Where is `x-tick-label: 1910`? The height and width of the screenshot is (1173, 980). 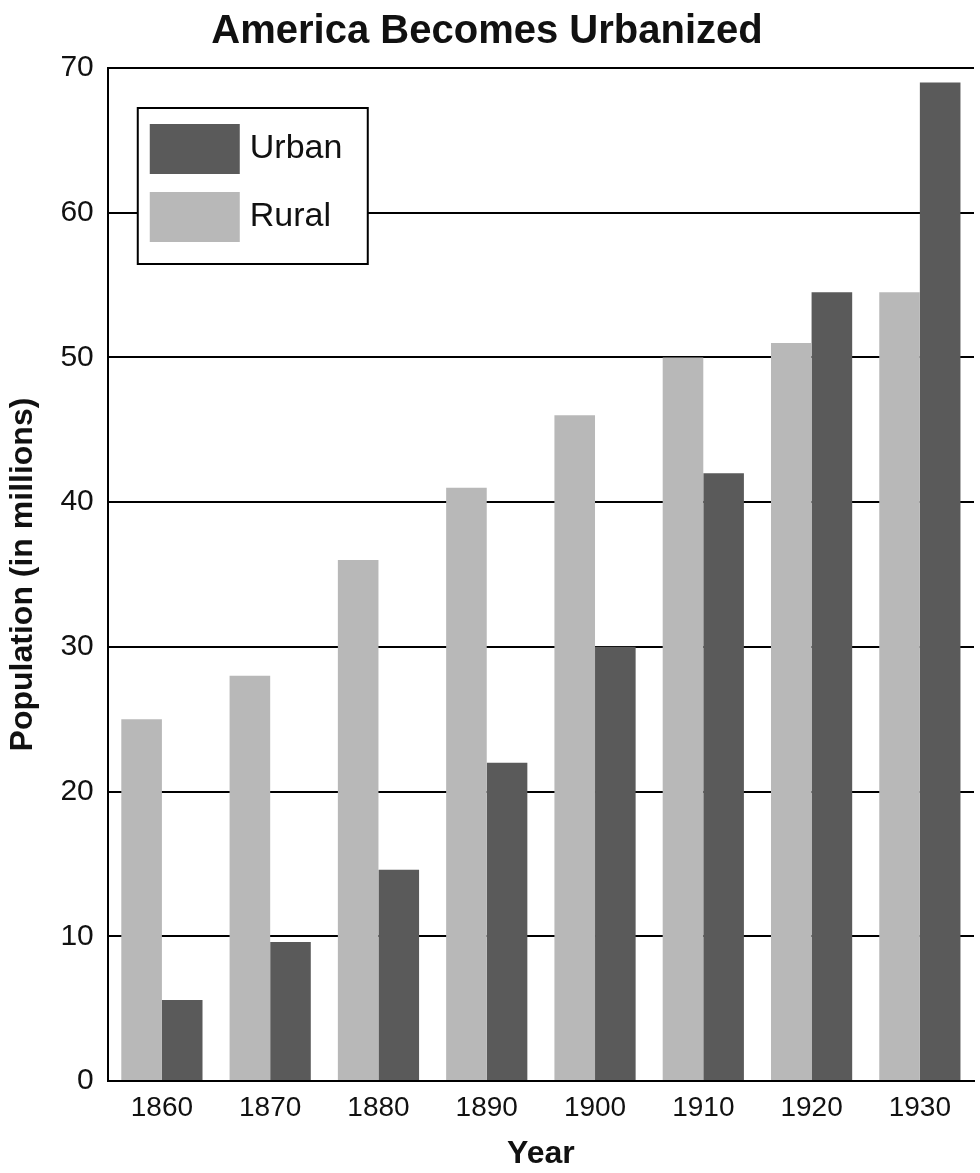 x-tick-label: 1910 is located at coordinates (703, 1106).